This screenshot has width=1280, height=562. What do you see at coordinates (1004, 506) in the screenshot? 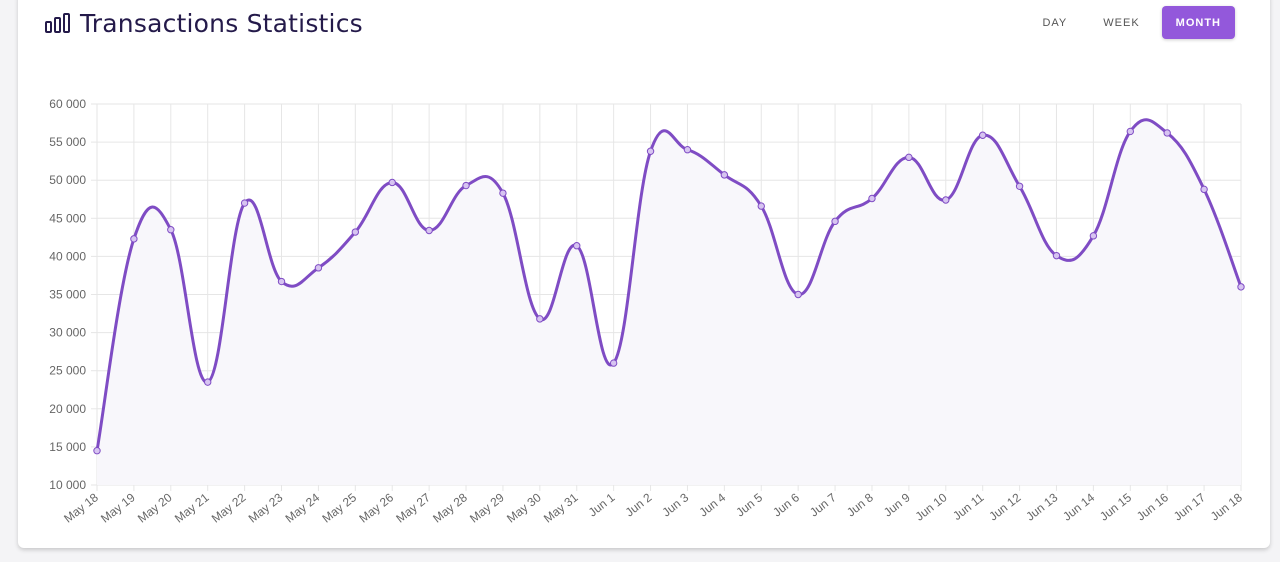
I see `x-tick-label: Jun 12` at bounding box center [1004, 506].